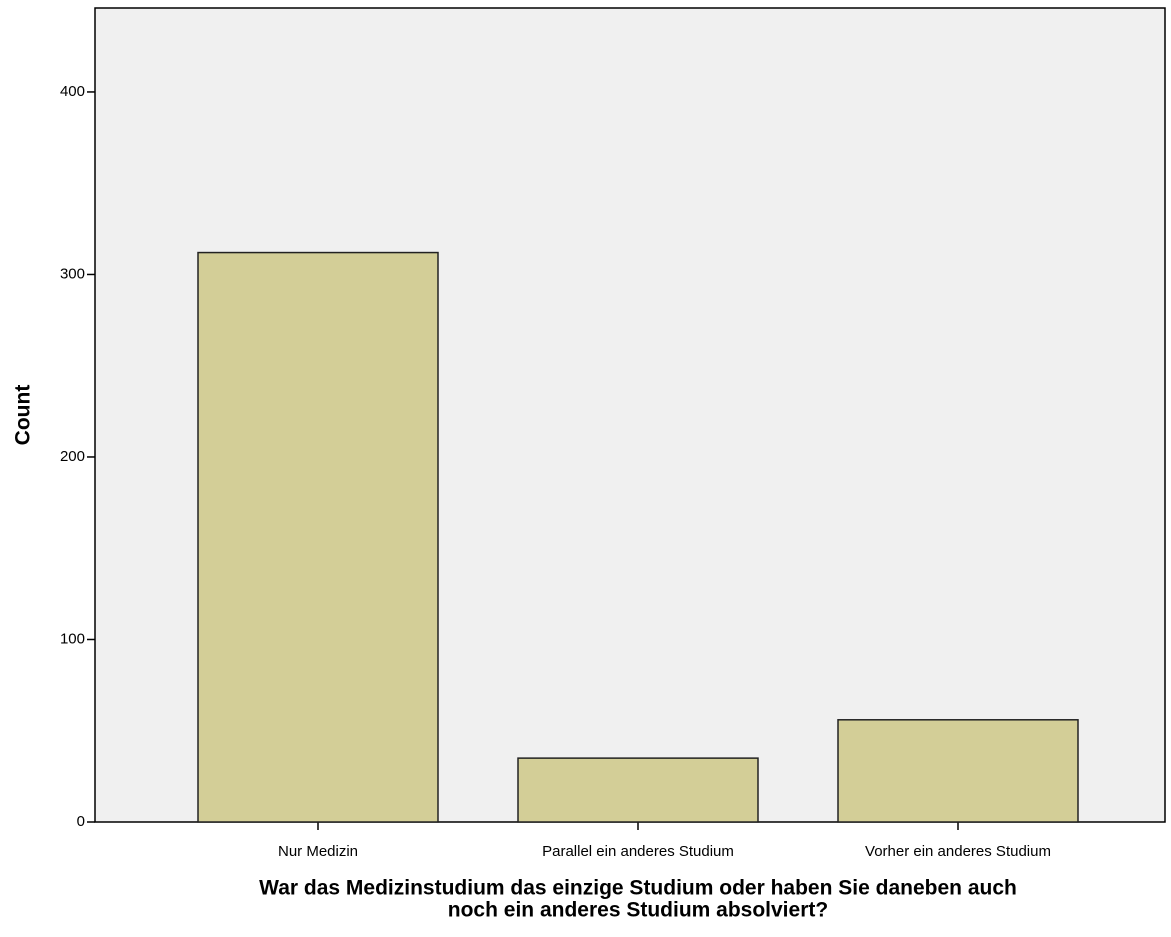 The image size is (1171, 937). I want to click on y-tick-label: 300, so click(72, 273).